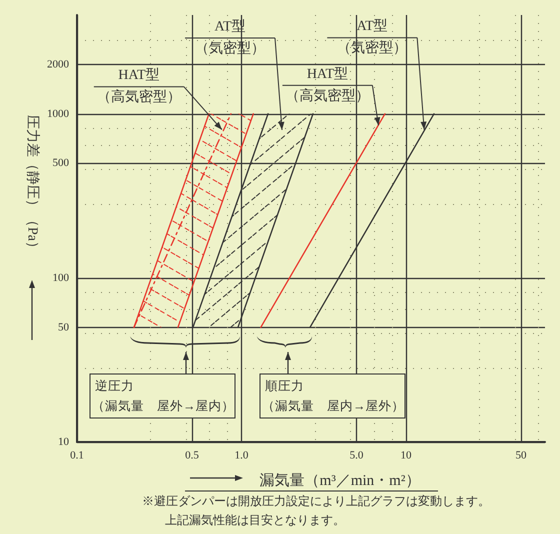  What do you see at coordinates (241, 456) in the screenshot?
I see `x-tick-label: 1.0` at bounding box center [241, 456].